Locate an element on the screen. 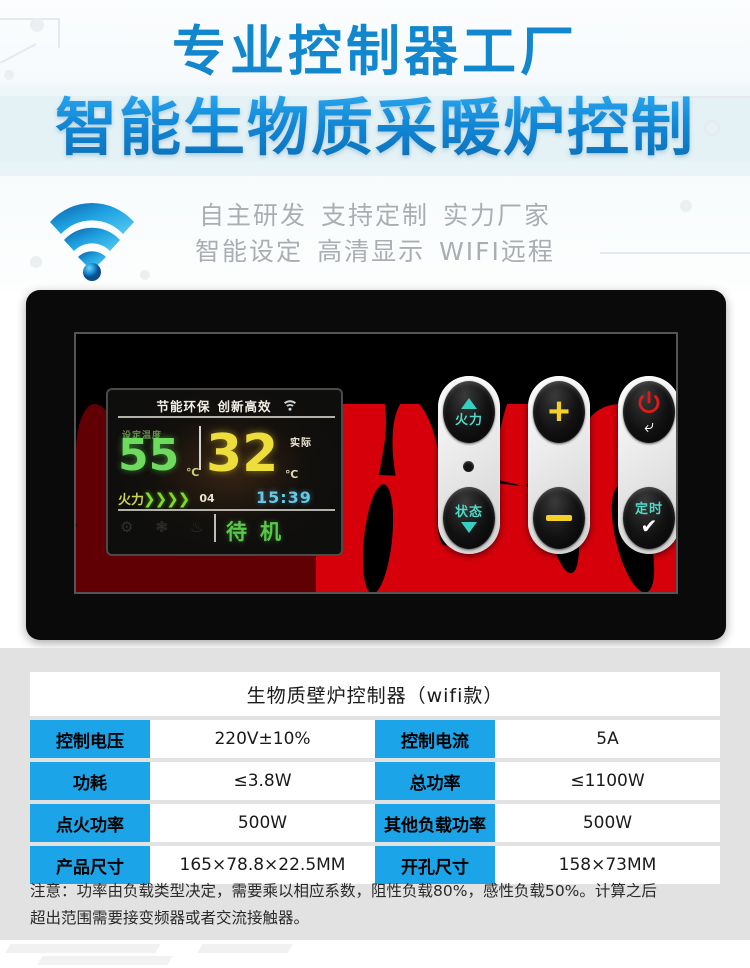 Image resolution: width=750 pixels, height=968 pixels. hero-subtitle-line-2: 智能设定 高清显示 WIFI远程 is located at coordinates (375, 250).